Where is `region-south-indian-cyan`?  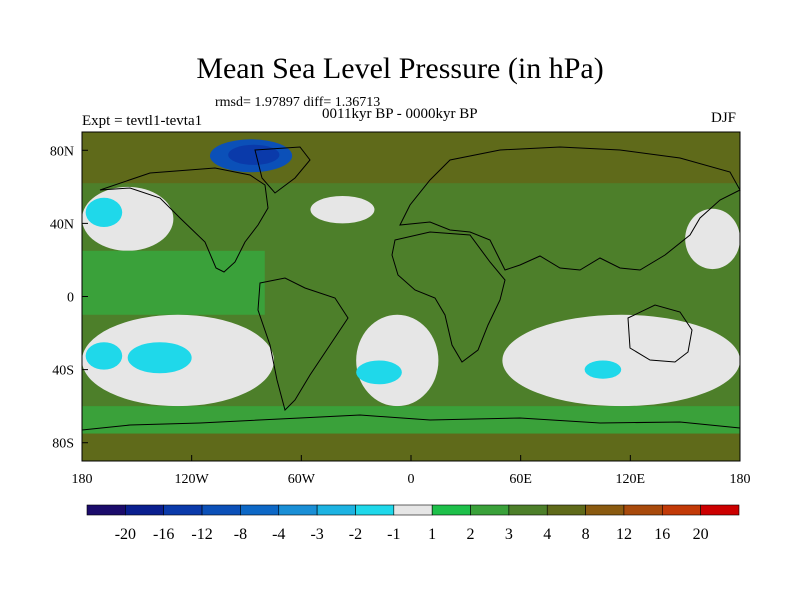
region-south-indian-cyan is located at coordinates (603, 369).